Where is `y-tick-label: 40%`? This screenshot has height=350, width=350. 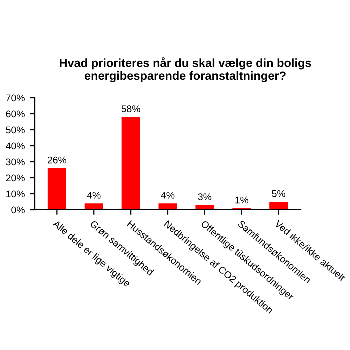 y-tick-label: 40% is located at coordinates (15, 146).